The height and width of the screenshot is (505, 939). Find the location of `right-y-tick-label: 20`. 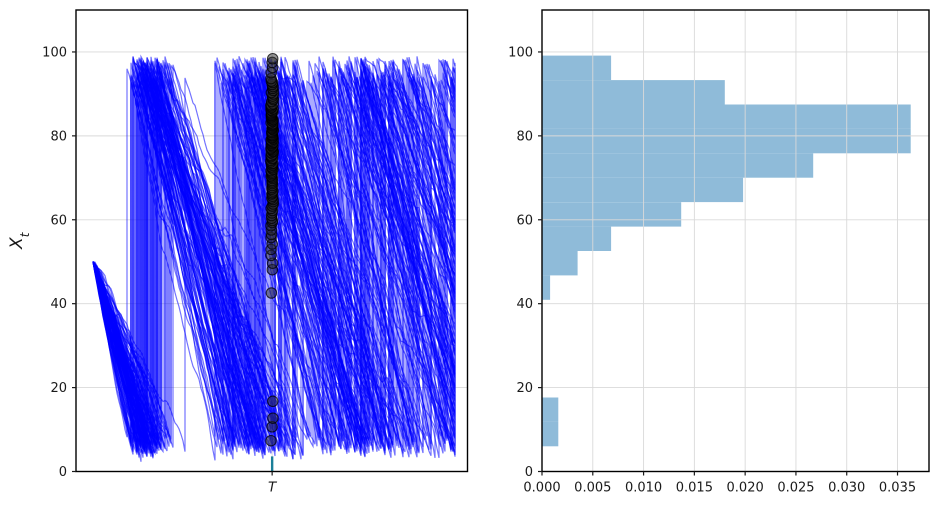

right-y-tick-label: 20 is located at coordinates (524, 388).